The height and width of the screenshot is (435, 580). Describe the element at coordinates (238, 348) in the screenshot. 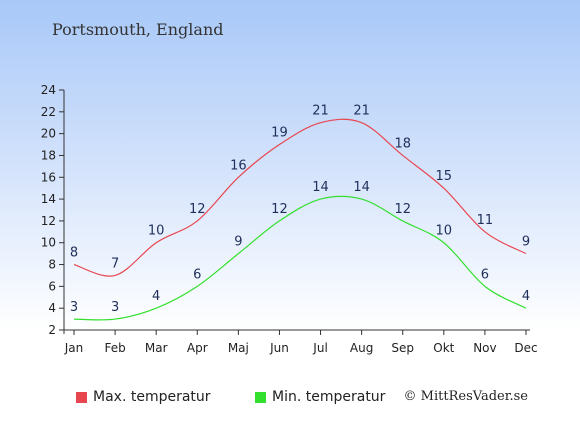

I see `x-tick-label: Maj` at that location.